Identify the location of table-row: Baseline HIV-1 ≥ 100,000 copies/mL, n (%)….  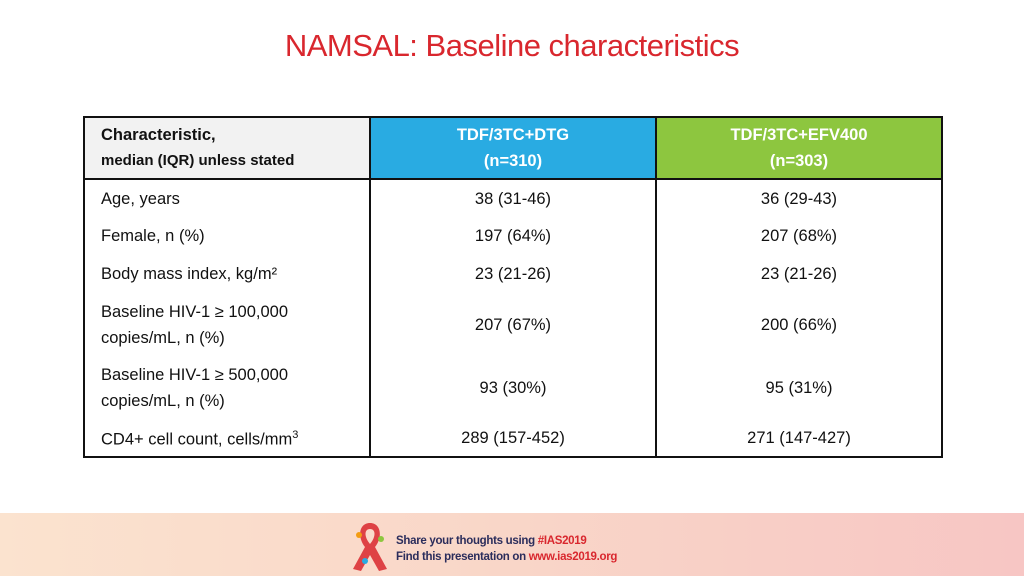
(512, 324).